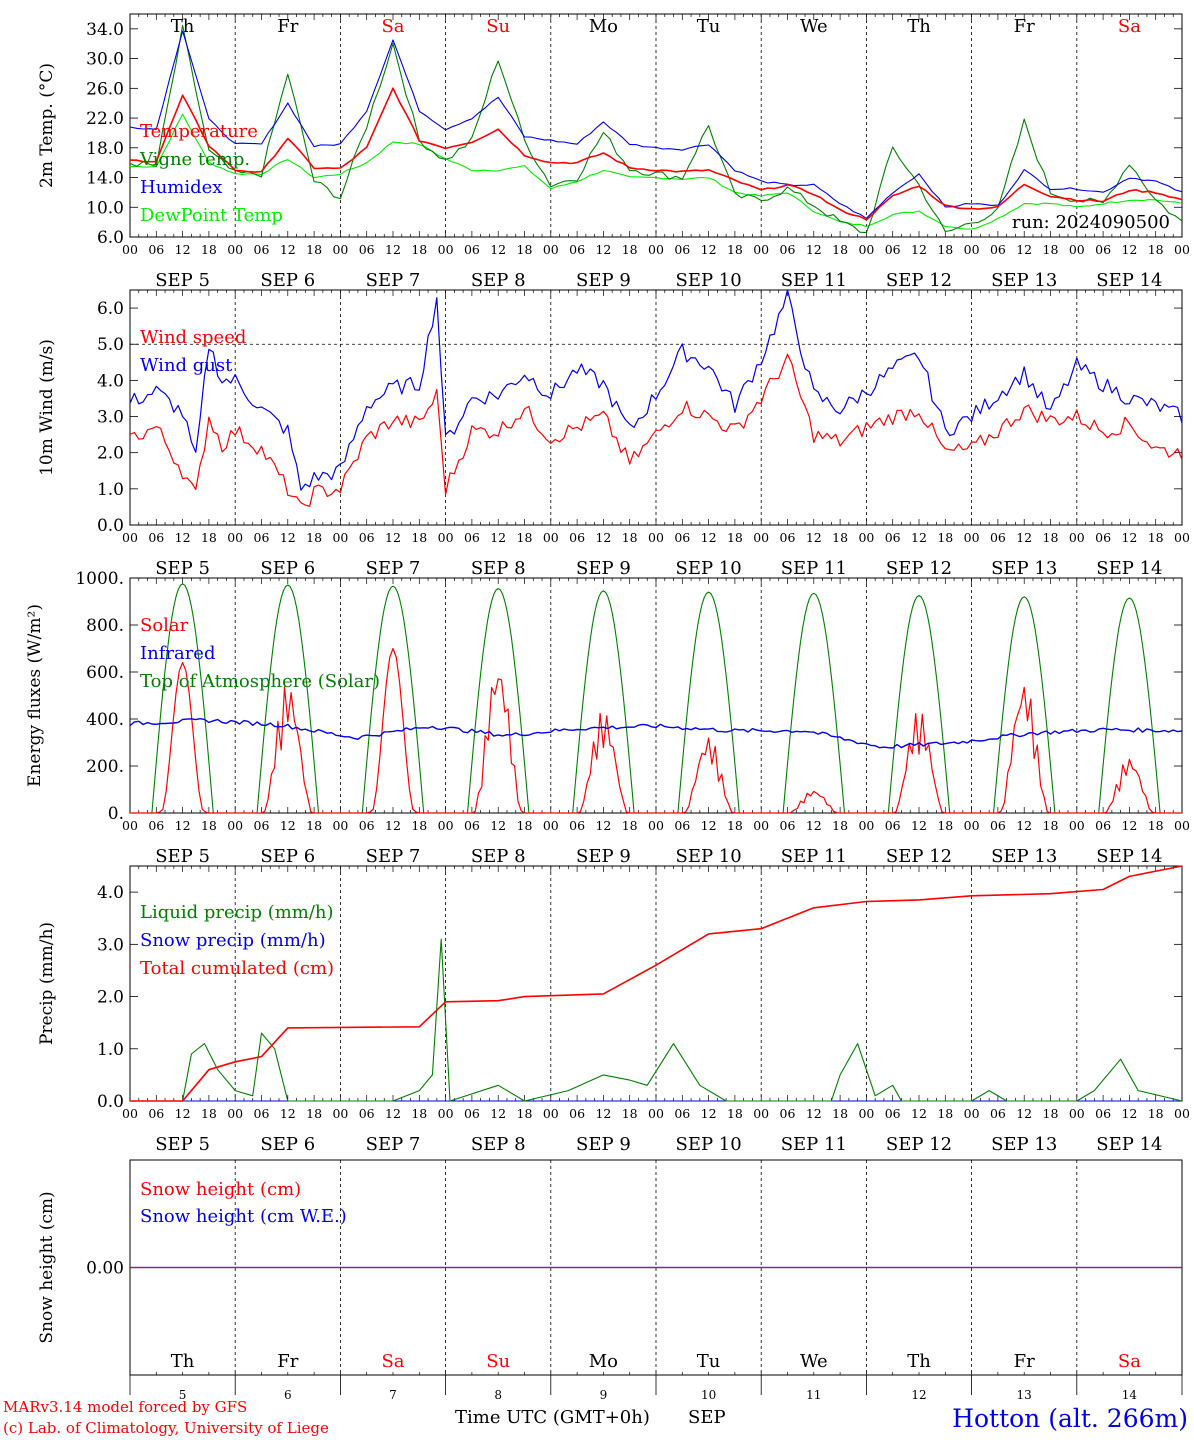 This screenshot has width=1194, height=1440. Describe the element at coordinates (1130, 1395) in the screenshot. I see `day-number-label: 14` at that location.